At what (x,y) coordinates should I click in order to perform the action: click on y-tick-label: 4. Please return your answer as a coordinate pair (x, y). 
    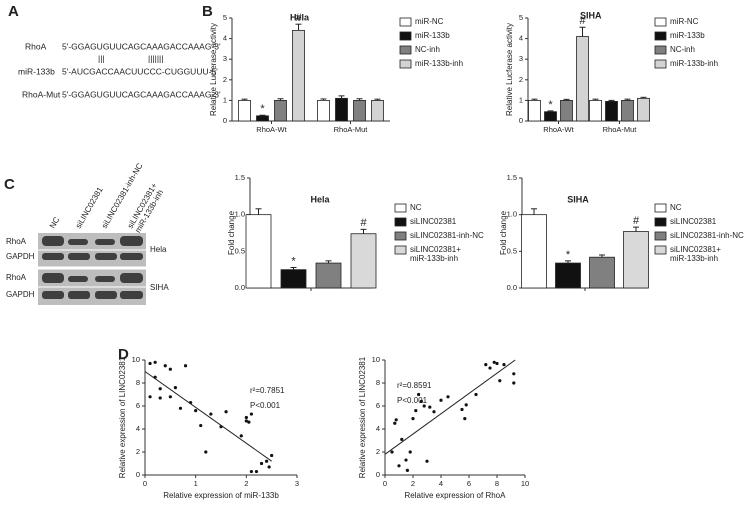
    Looking at the image, I should click on (225, 38).